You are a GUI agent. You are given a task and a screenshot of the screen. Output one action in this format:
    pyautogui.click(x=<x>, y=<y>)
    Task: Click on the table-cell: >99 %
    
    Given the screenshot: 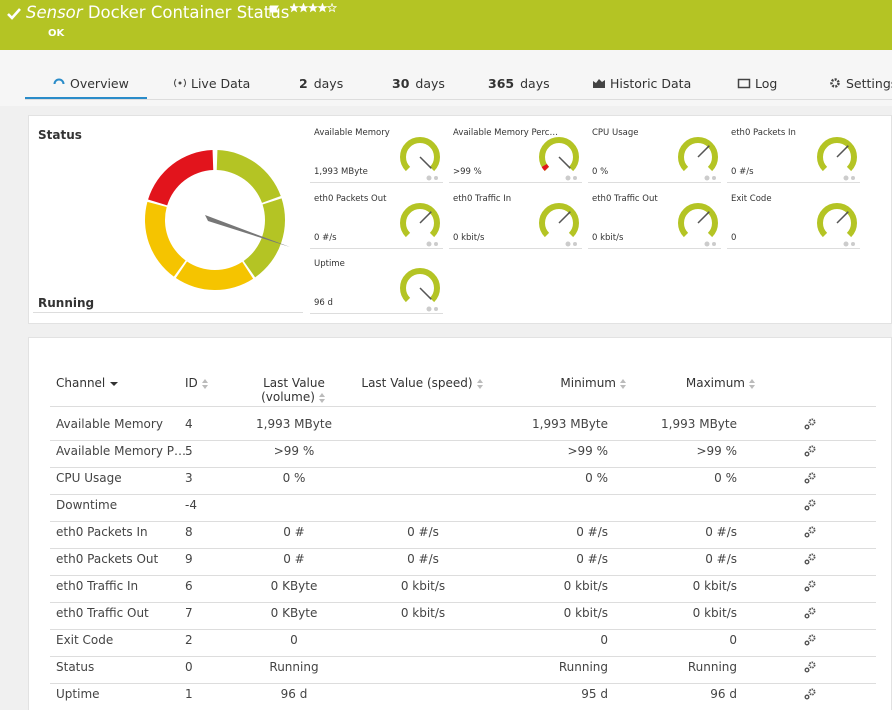 What is the action you would take?
    pyautogui.click(x=716, y=451)
    